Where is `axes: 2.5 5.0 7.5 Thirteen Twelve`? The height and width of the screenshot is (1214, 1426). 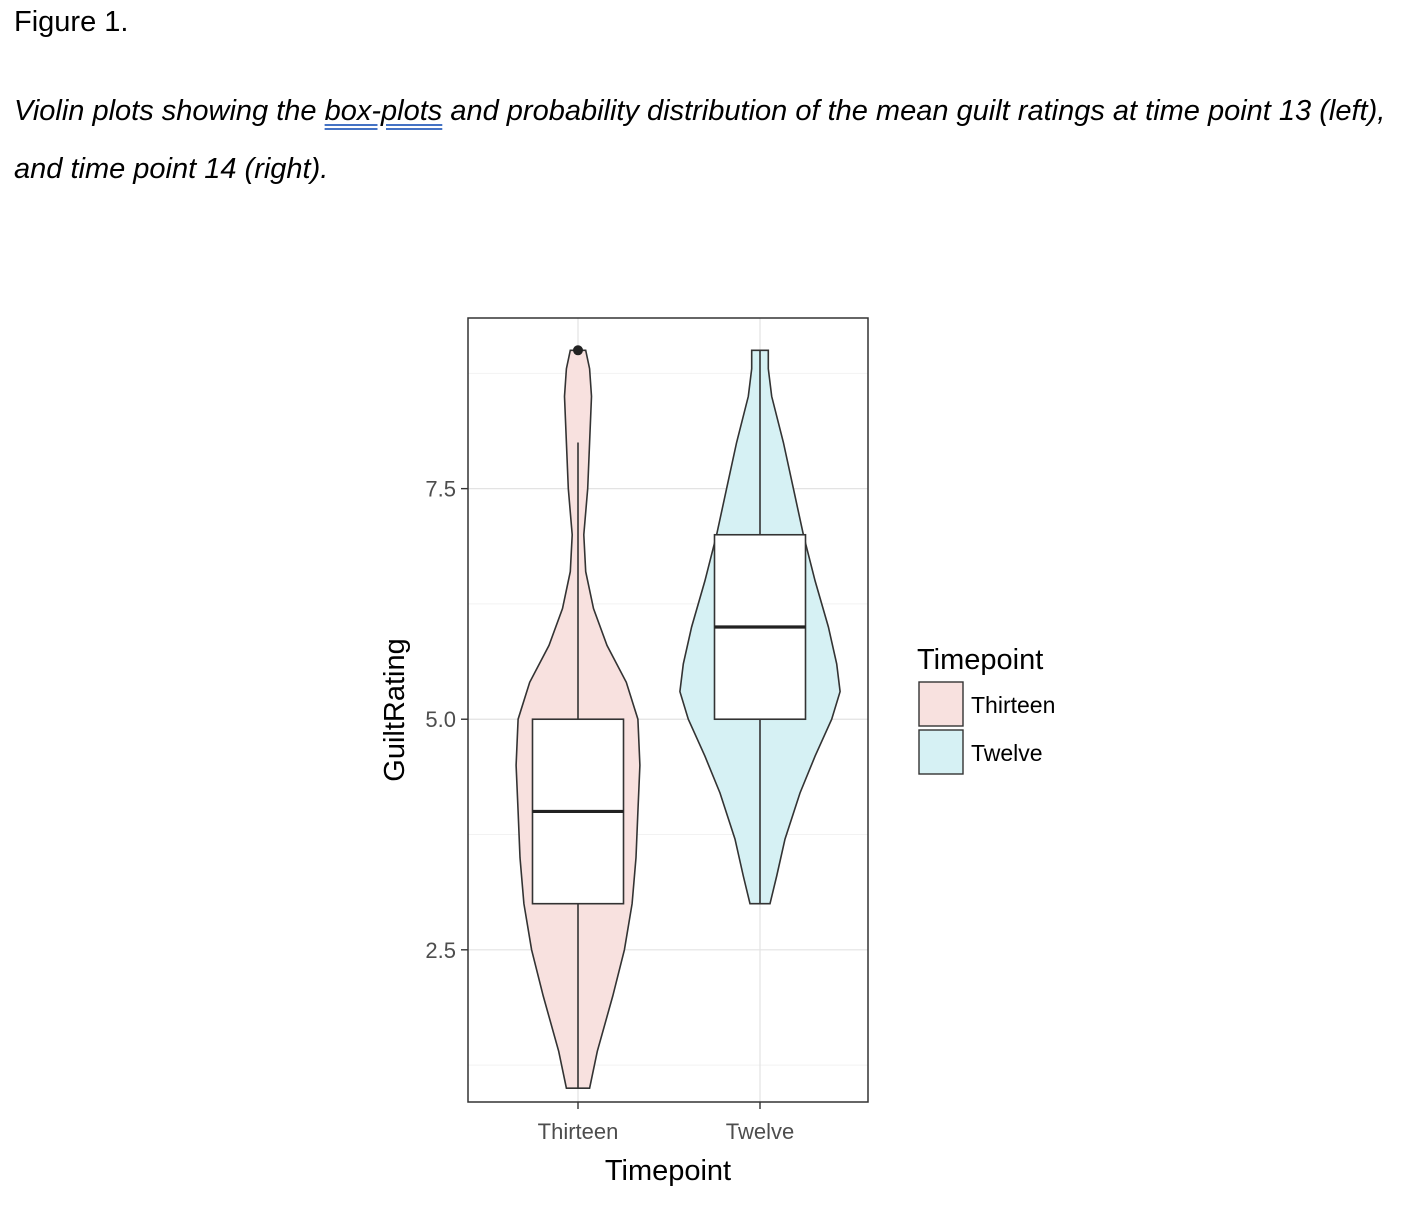
axes: 2.5 5.0 7.5 Thirteen Twelve is located at coordinates (609, 810).